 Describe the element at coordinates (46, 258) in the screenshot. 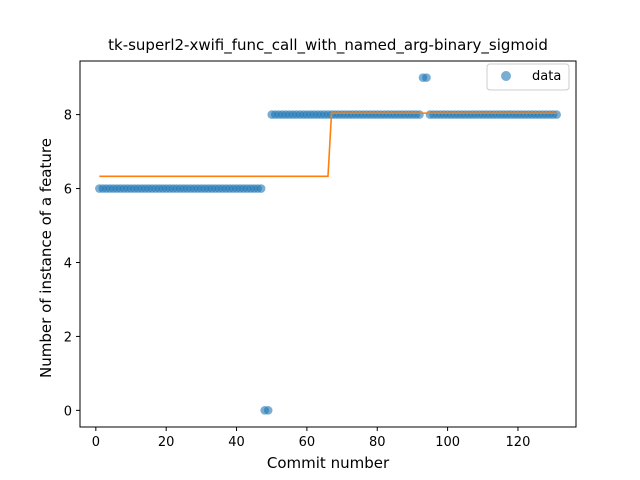

I see `y-axis-label: Number of instance of a feature` at that location.